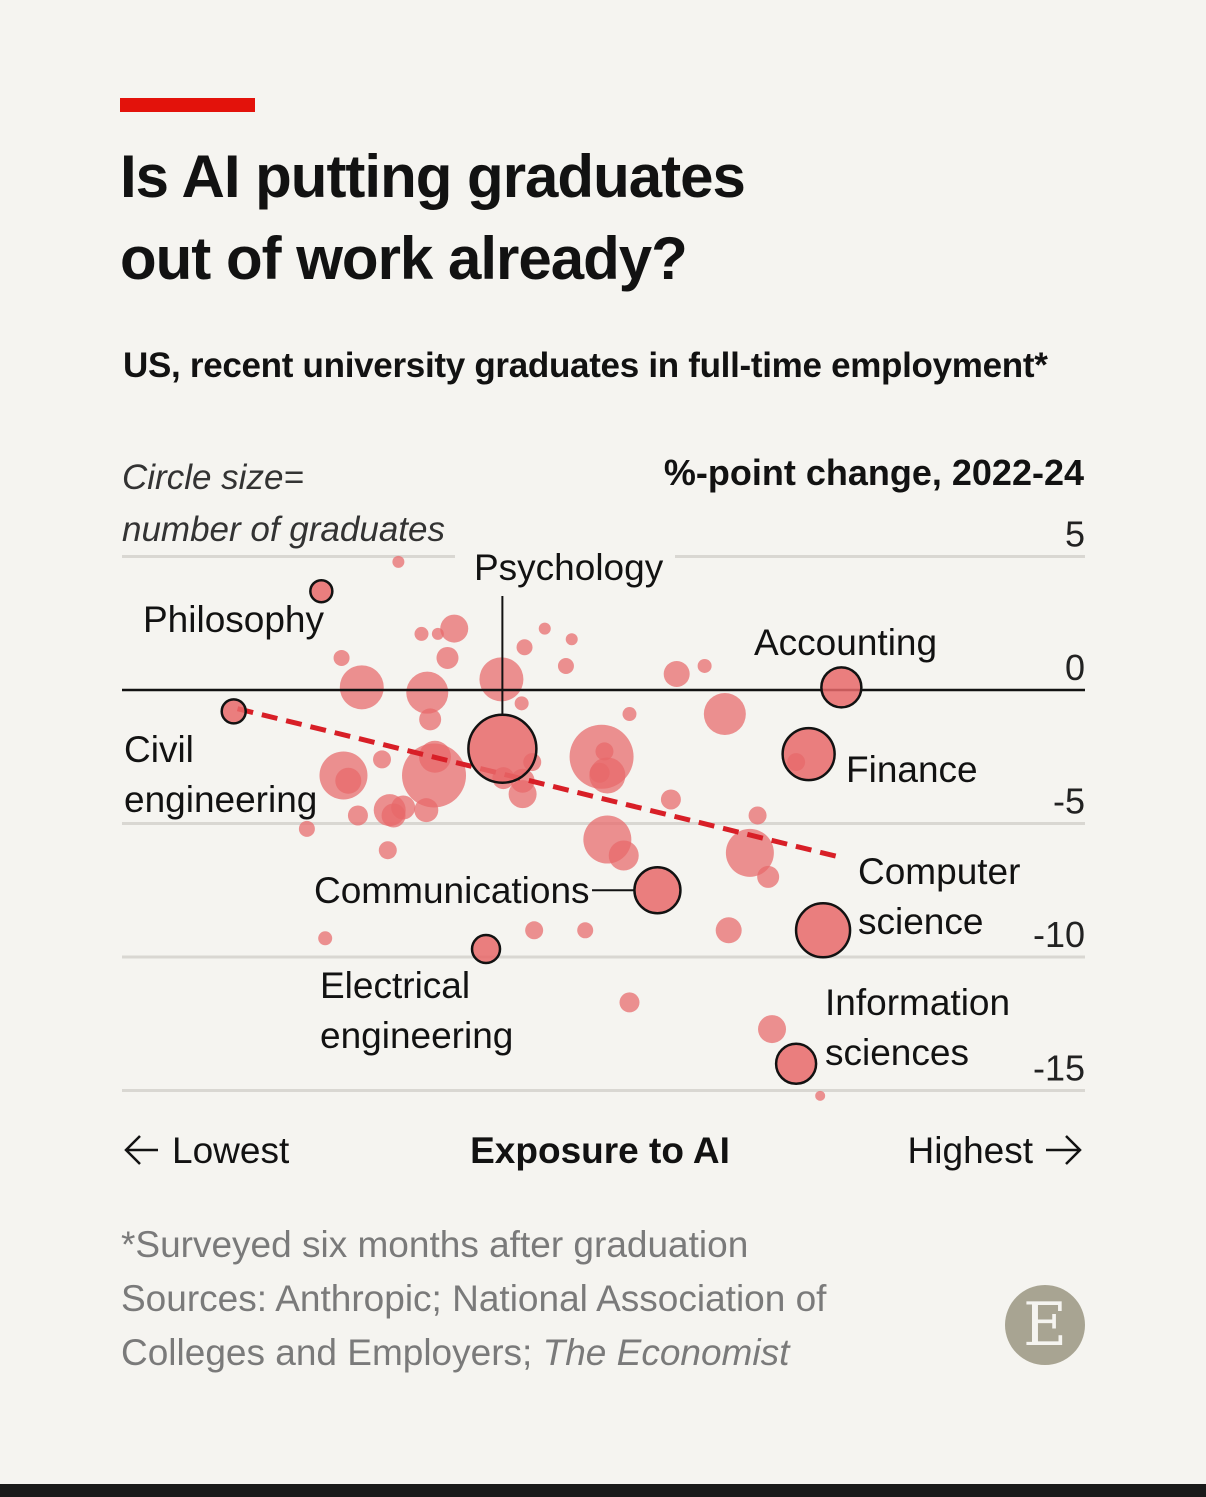 The height and width of the screenshot is (1497, 1206). Describe the element at coordinates (873, 472) in the screenshot. I see `y-axis-title: %-point change, 2022-24` at that location.